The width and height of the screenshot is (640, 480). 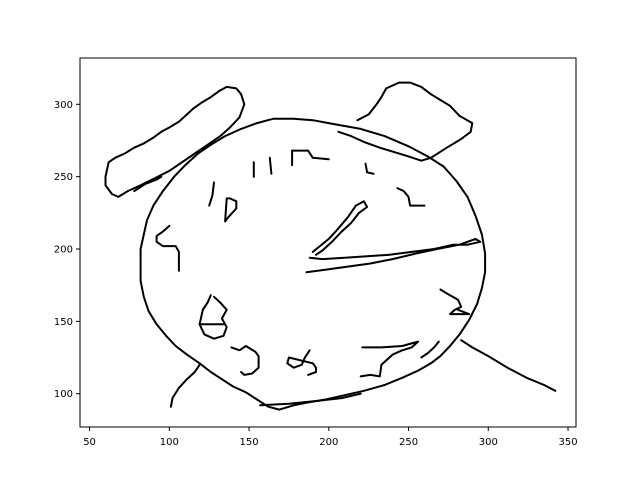 I want to click on y-tick-label: 100, so click(x=63, y=394).